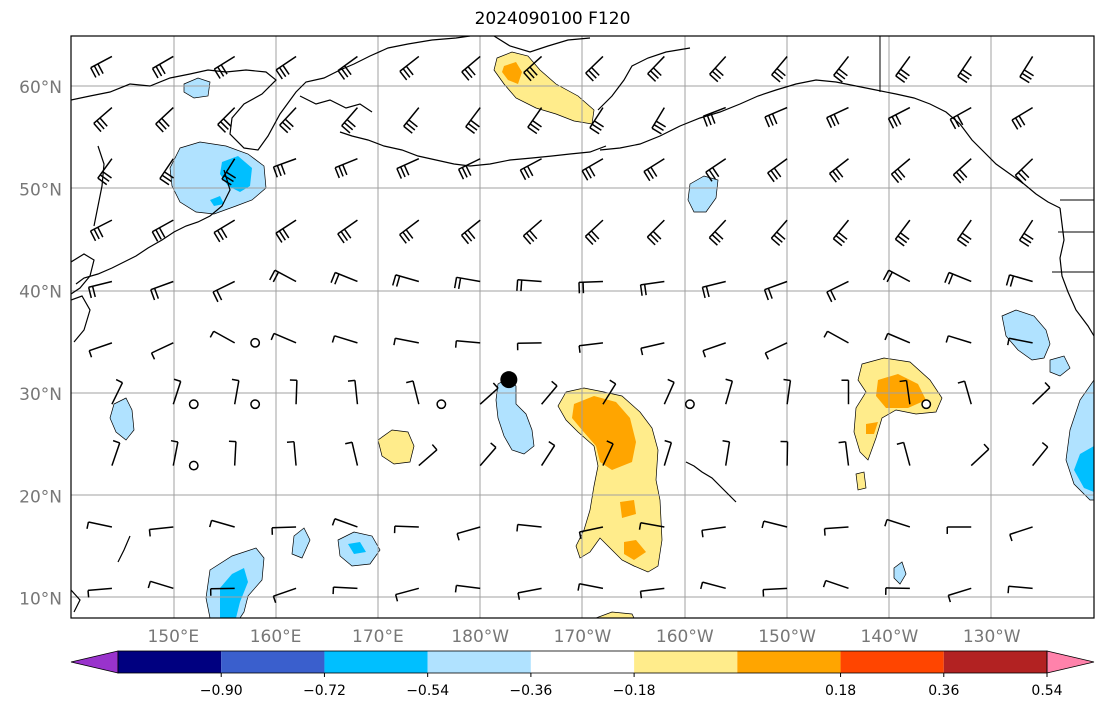 The image size is (1105, 712). I want to click on pos-region-central-core, so click(604, 433).